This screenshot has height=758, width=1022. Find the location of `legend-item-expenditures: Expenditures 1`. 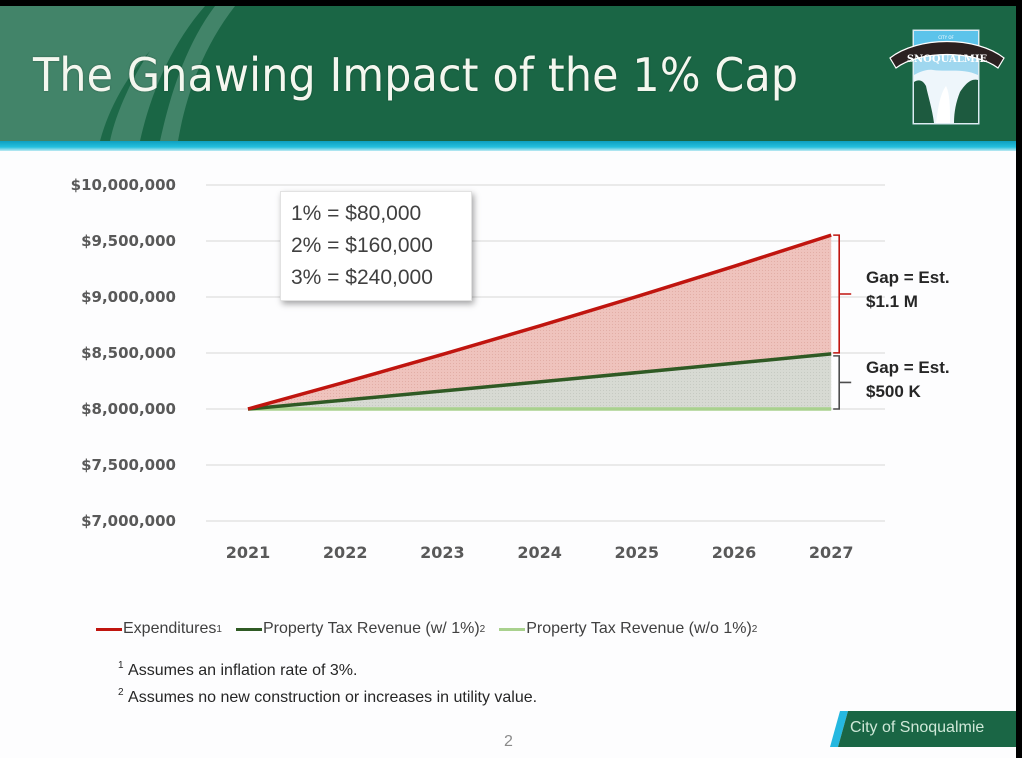

legend-item-expenditures: Expenditures 1 is located at coordinates (159, 629).